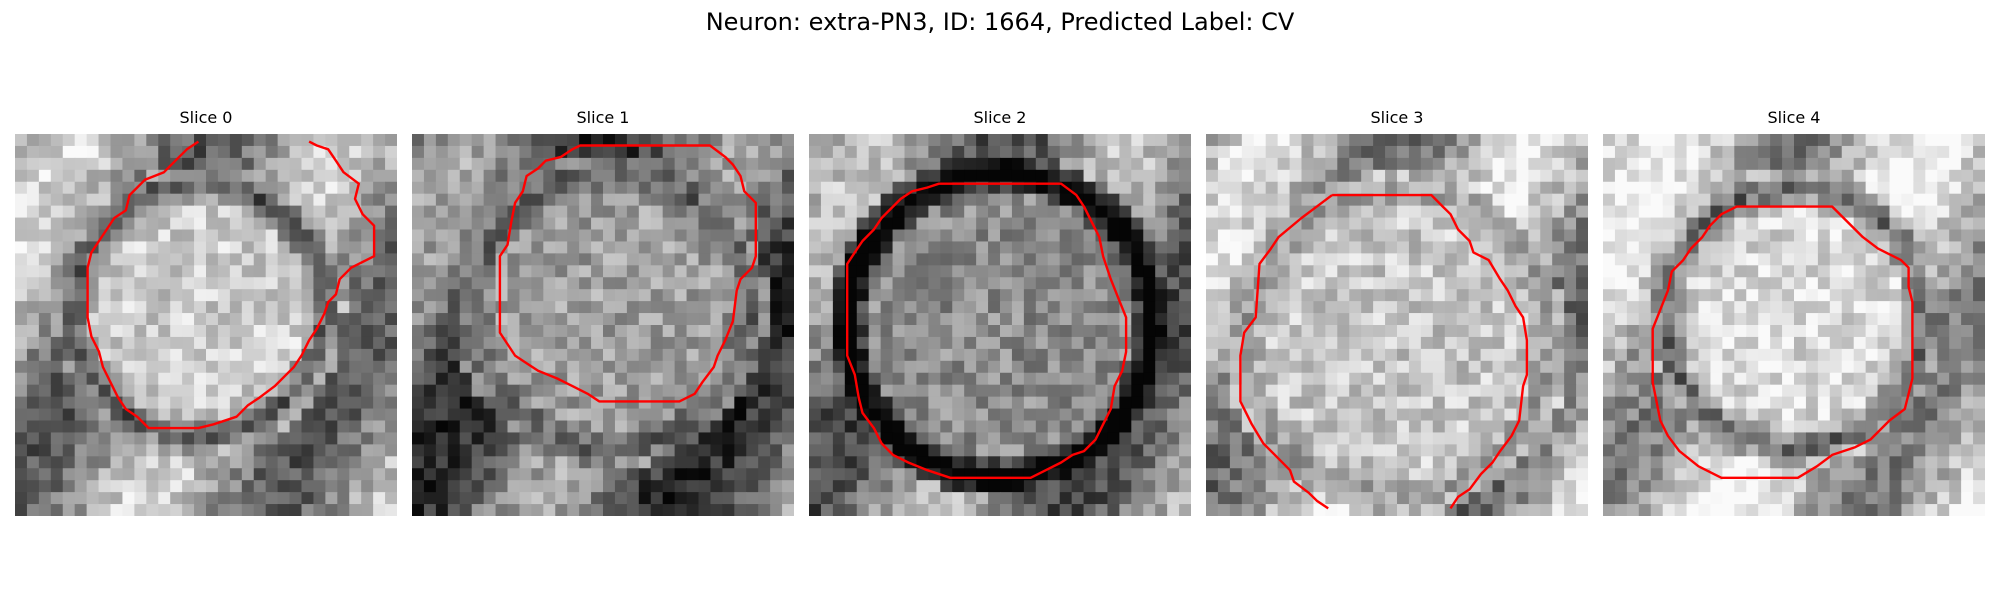 This screenshot has height=600, width=2000. I want to click on slice-title: Slice 2, so click(1000, 117).